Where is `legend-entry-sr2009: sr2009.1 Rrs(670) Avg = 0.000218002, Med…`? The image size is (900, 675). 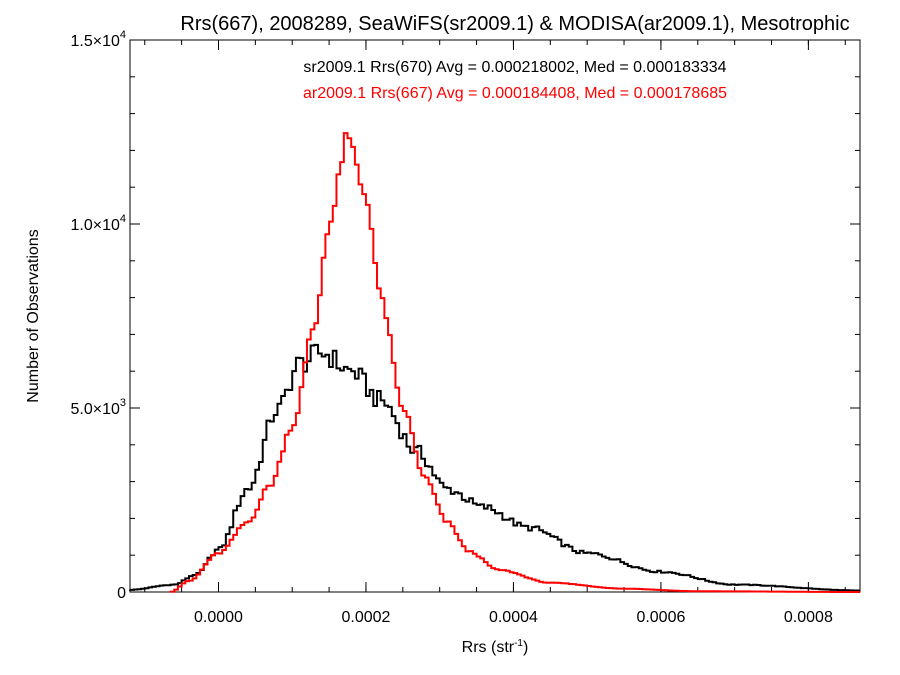 legend-entry-sr2009: sr2009.1 Rrs(670) Avg = 0.000218002, Med… is located at coordinates (514, 67).